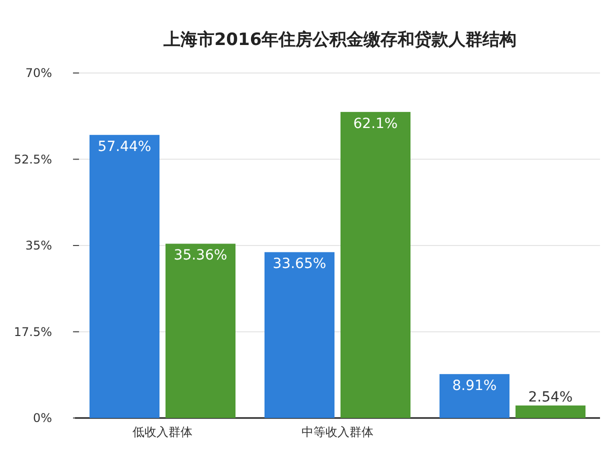 This screenshot has height=458, width=606. I want to click on data-label: 62.1%, so click(375, 124).